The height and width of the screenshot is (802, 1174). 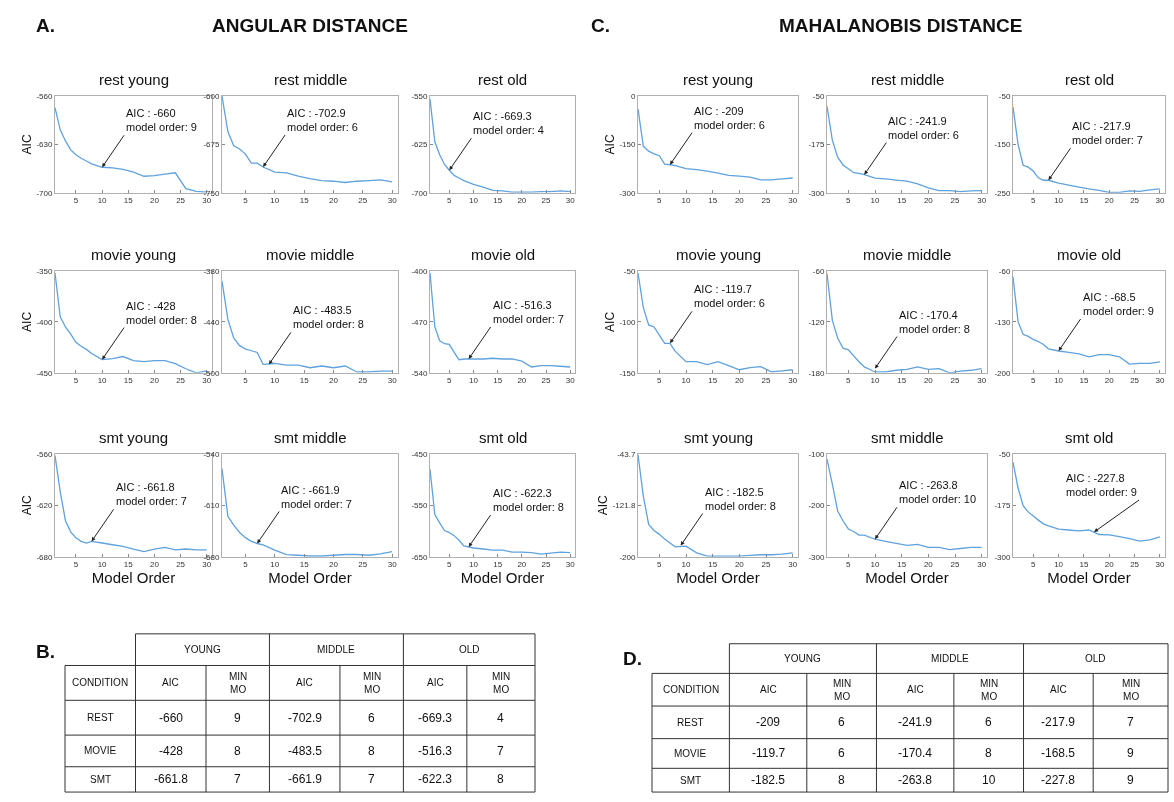 I want to click on annotation: AIC : -263.8 model order: 10, so click(x=938, y=492).